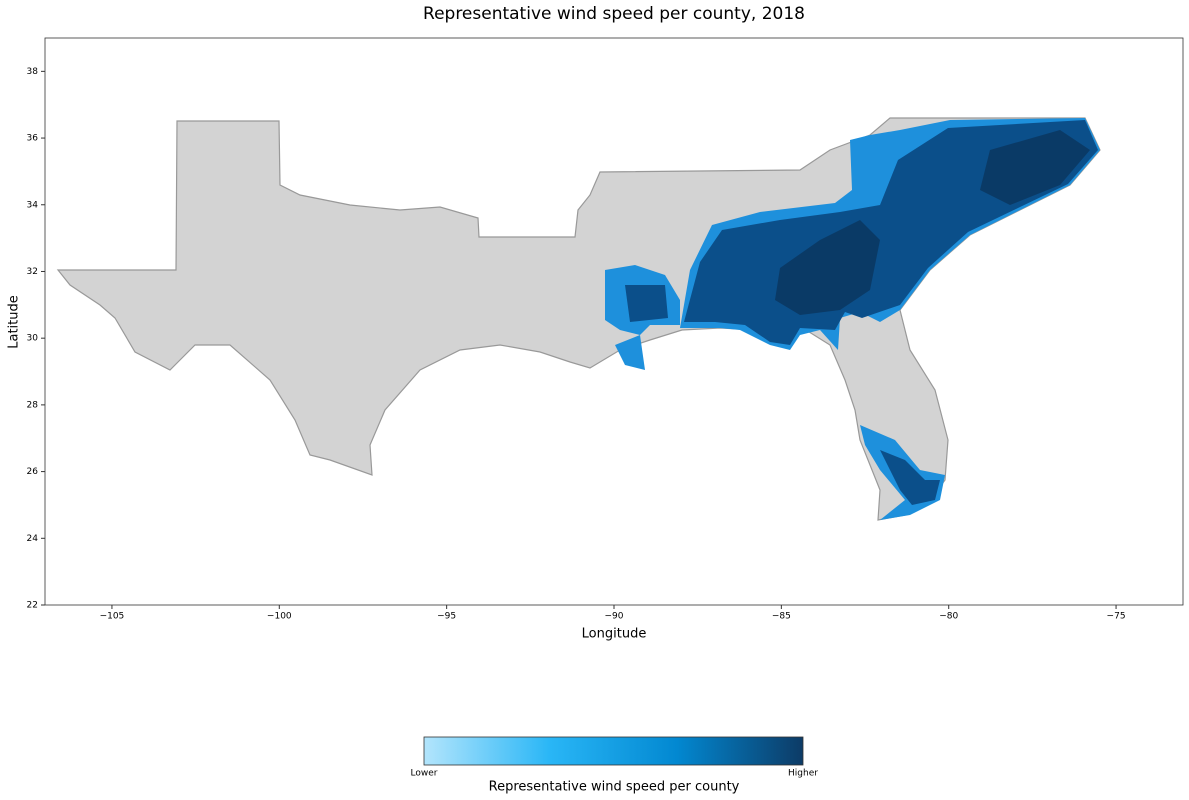  What do you see at coordinates (33, 472) in the screenshot?
I see `y-tick-label: 26` at bounding box center [33, 472].